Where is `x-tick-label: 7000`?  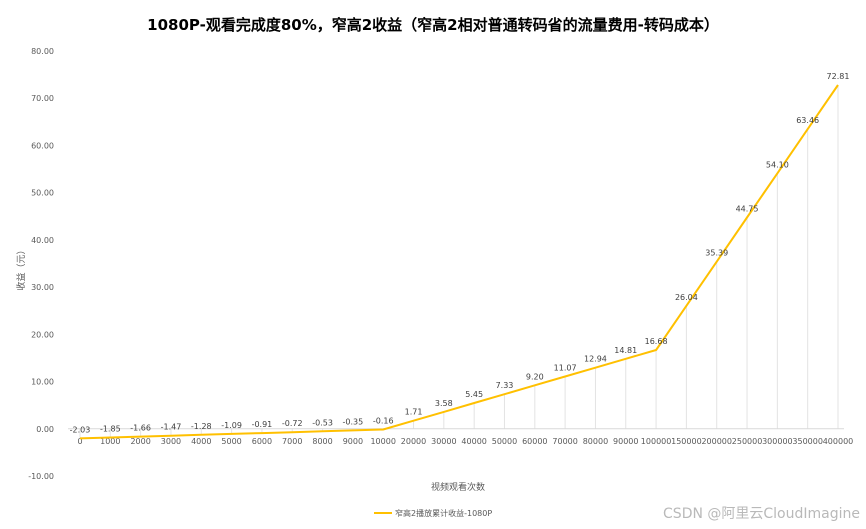 x-tick-label: 7000 is located at coordinates (292, 441).